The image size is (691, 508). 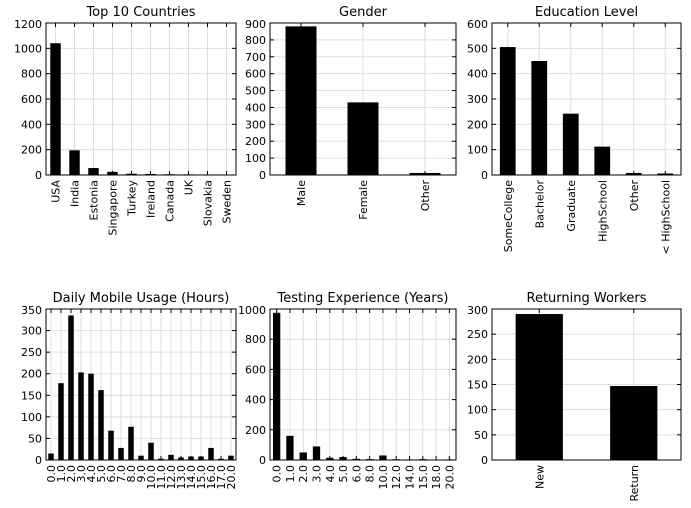 What do you see at coordinates (121, 453) in the screenshot?
I see `bar-7.0` at bounding box center [121, 453].